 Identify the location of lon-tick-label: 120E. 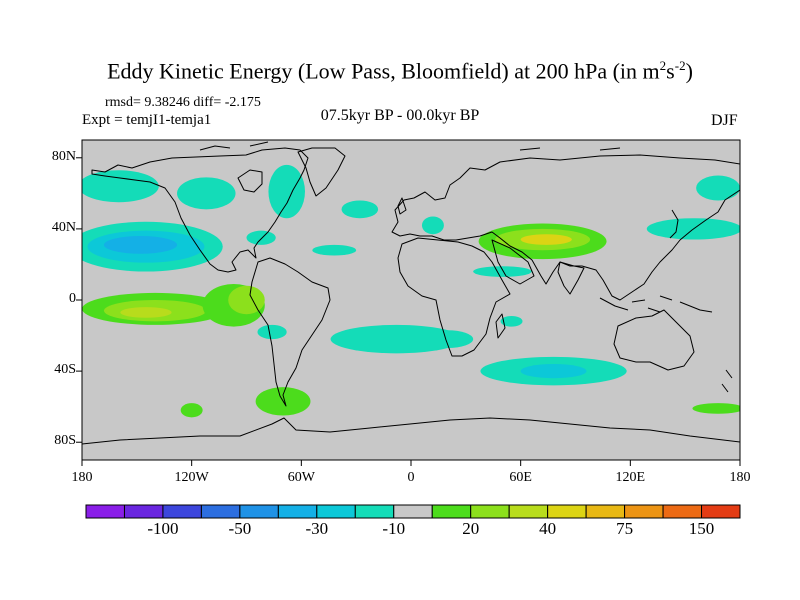
(630, 477).